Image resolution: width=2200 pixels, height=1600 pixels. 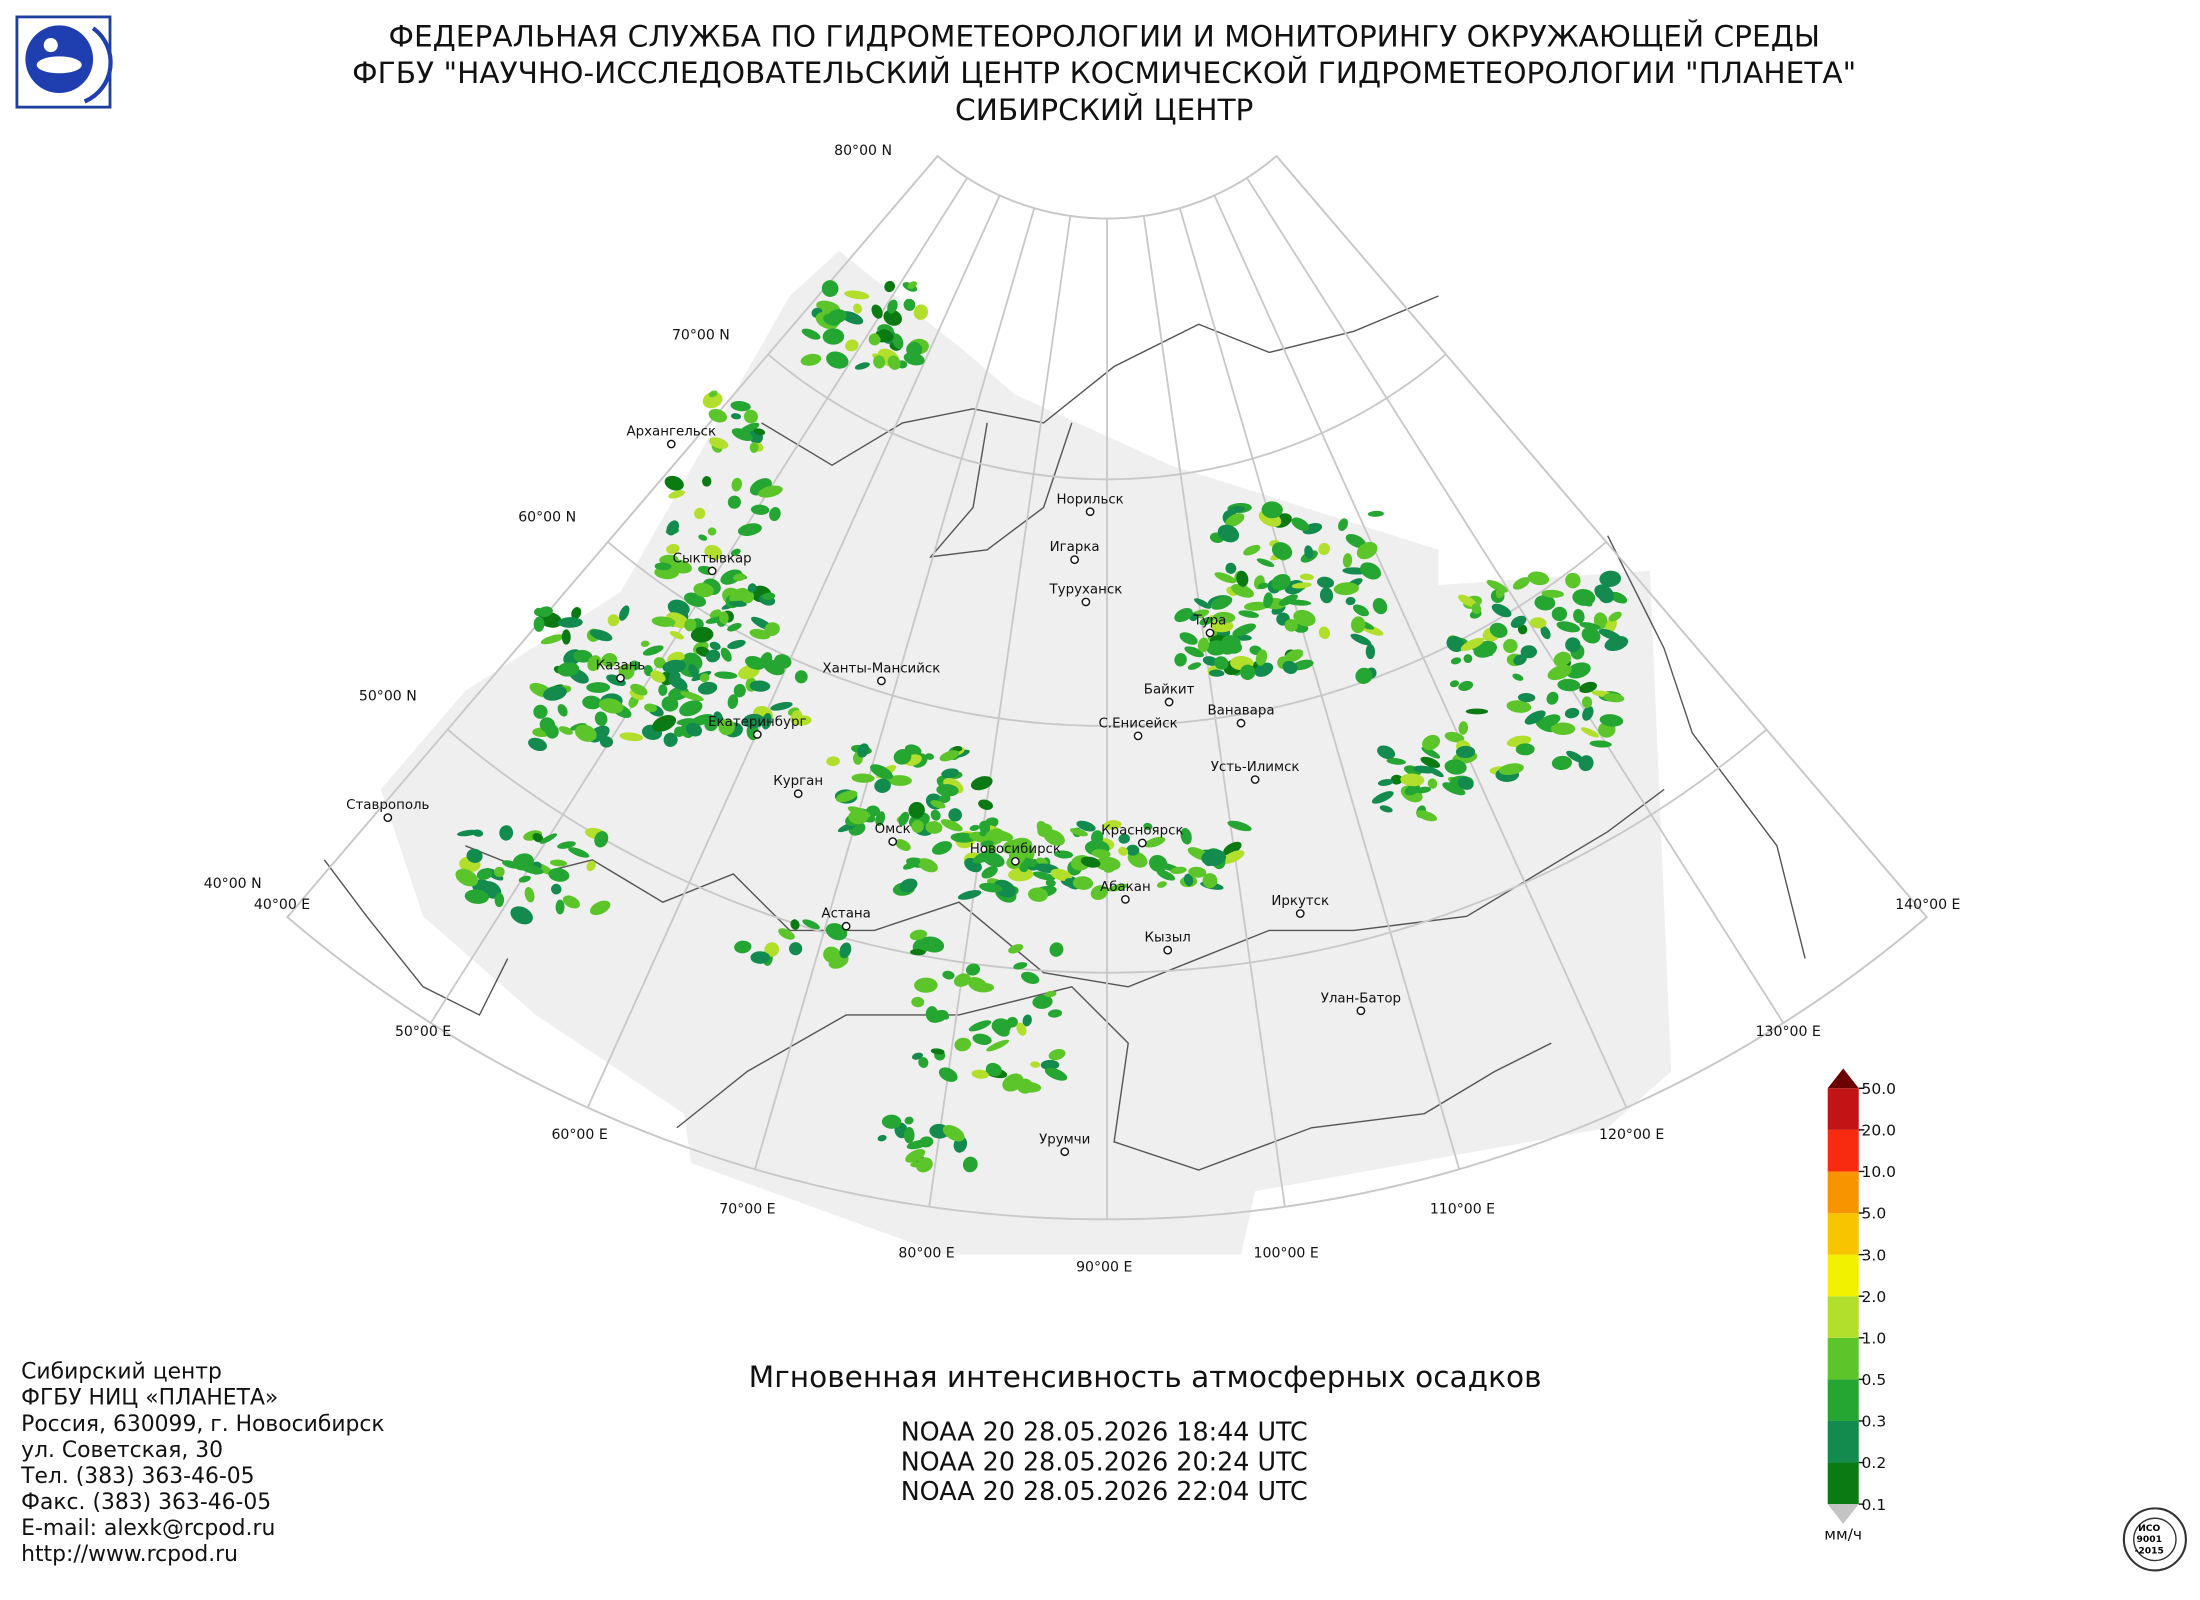 What do you see at coordinates (1706, 747) in the screenshot?
I see `coastline` at bounding box center [1706, 747].